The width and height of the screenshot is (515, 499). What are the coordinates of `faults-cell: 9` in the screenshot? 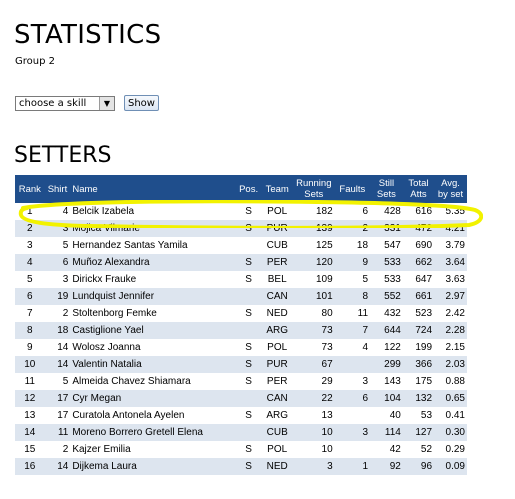 It's located at (352, 262).